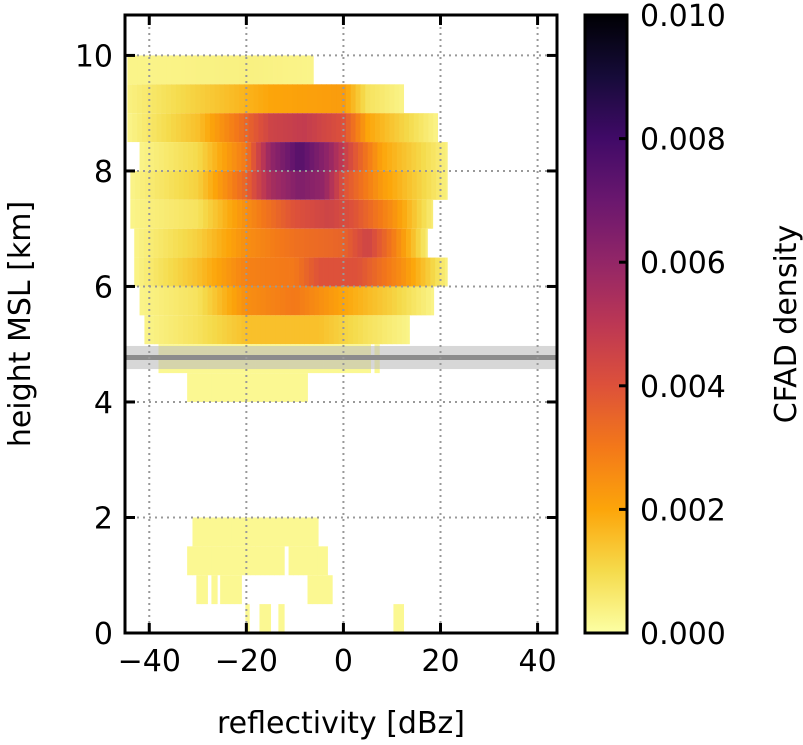 This screenshot has height=745, width=803. What do you see at coordinates (103, 172) in the screenshot?
I see `y-tick-label: 8` at bounding box center [103, 172].